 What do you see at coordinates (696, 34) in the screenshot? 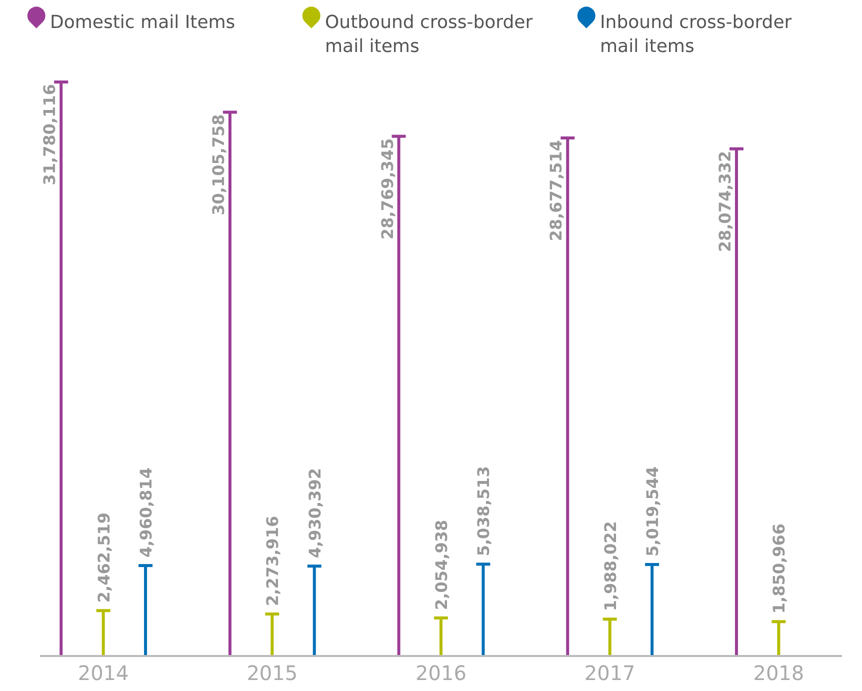
I see `legend-label: Inbound cross-border mail items` at bounding box center [696, 34].